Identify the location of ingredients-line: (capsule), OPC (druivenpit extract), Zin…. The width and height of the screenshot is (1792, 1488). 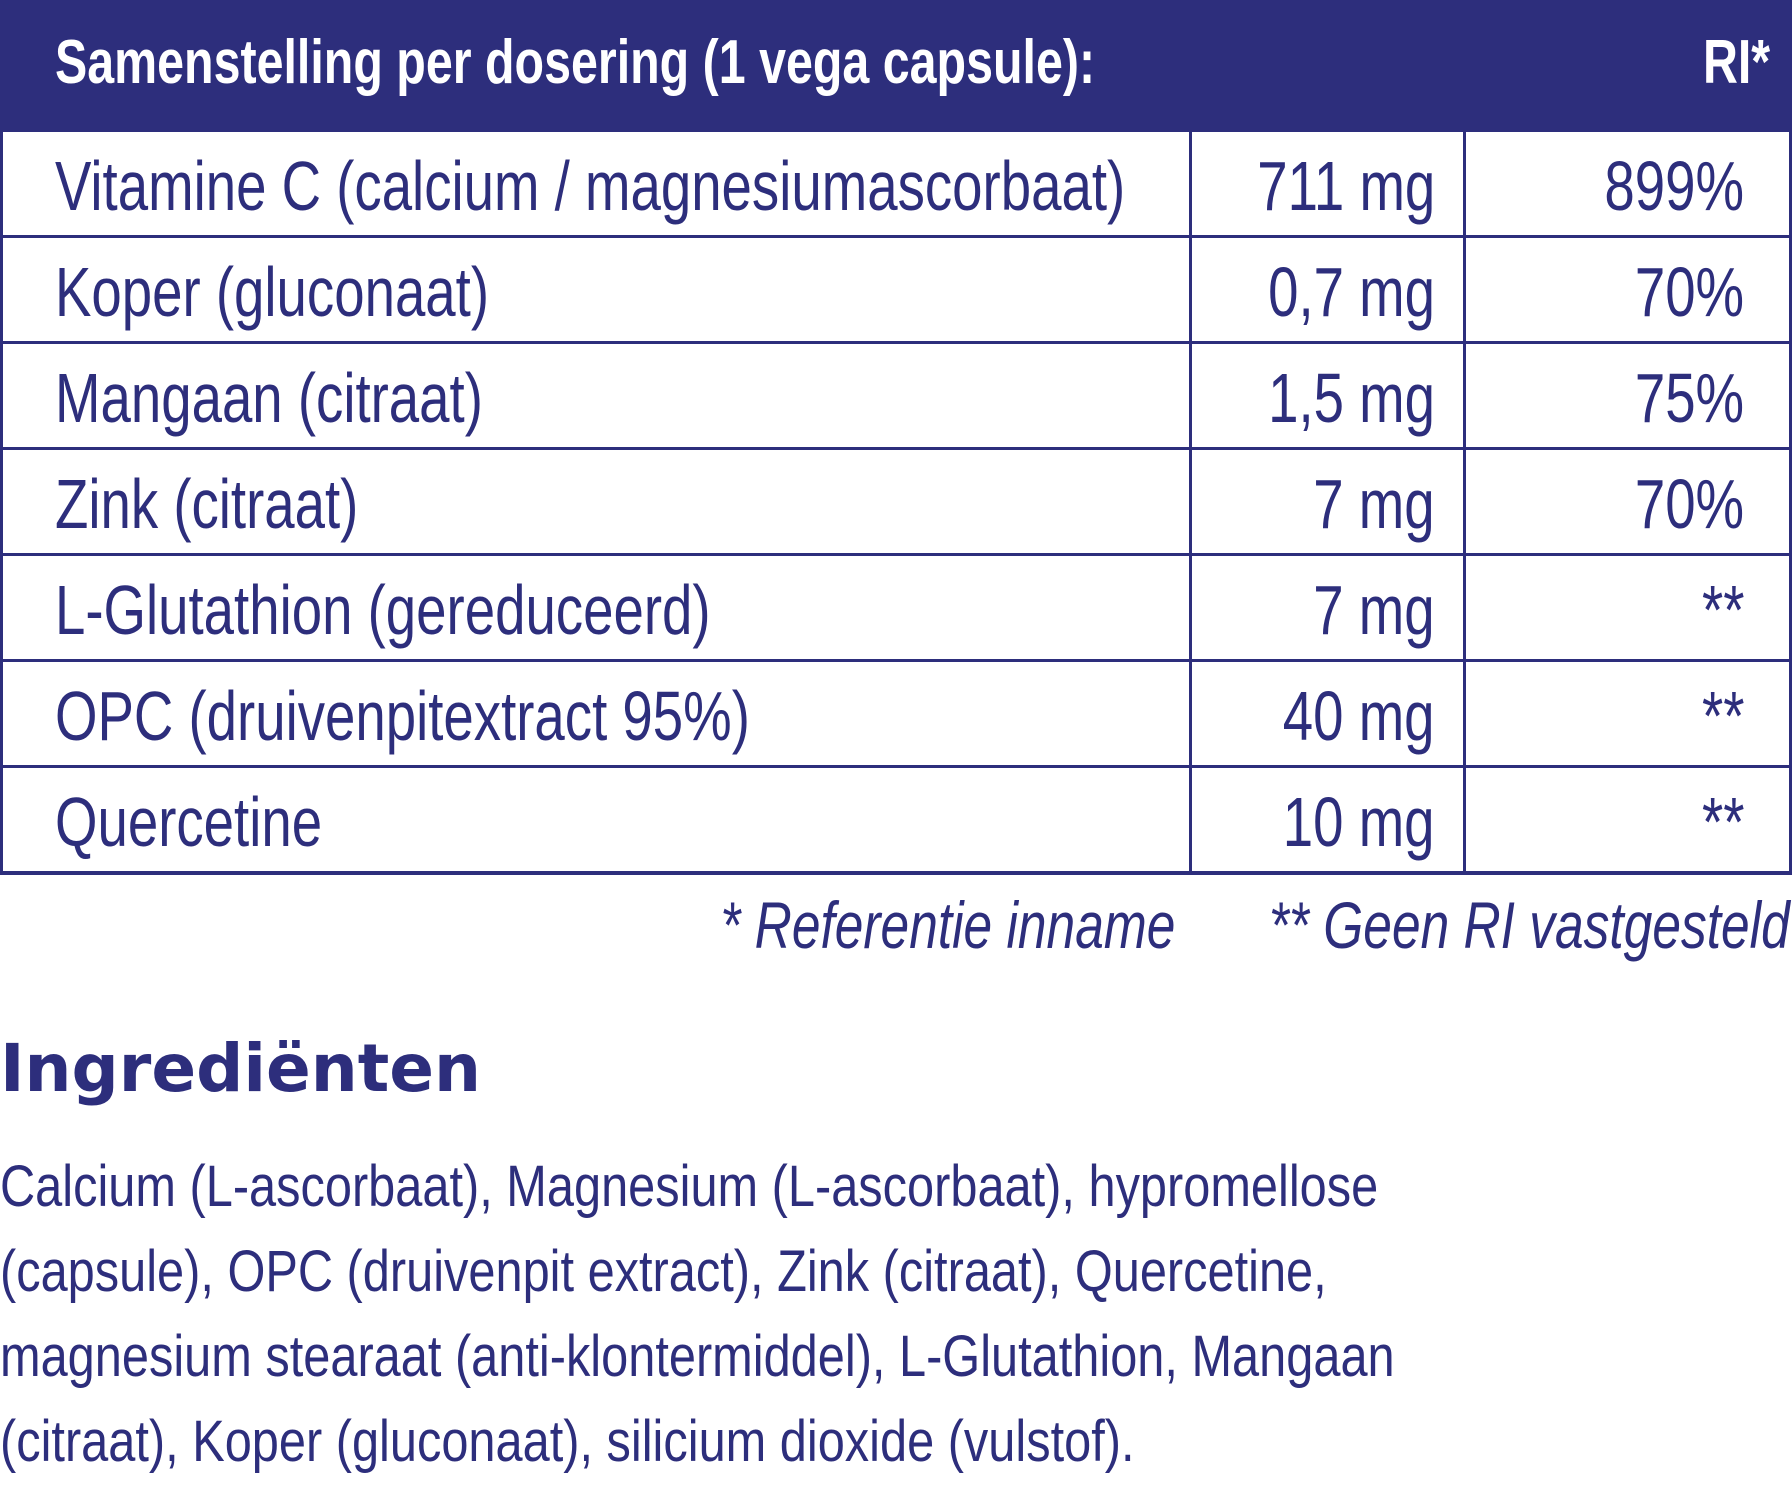
(663, 1271).